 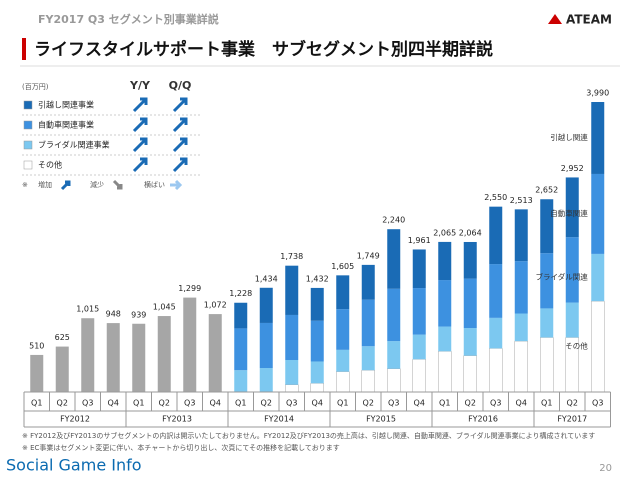 I want to click on group-label: FY2013, so click(x=177, y=419).